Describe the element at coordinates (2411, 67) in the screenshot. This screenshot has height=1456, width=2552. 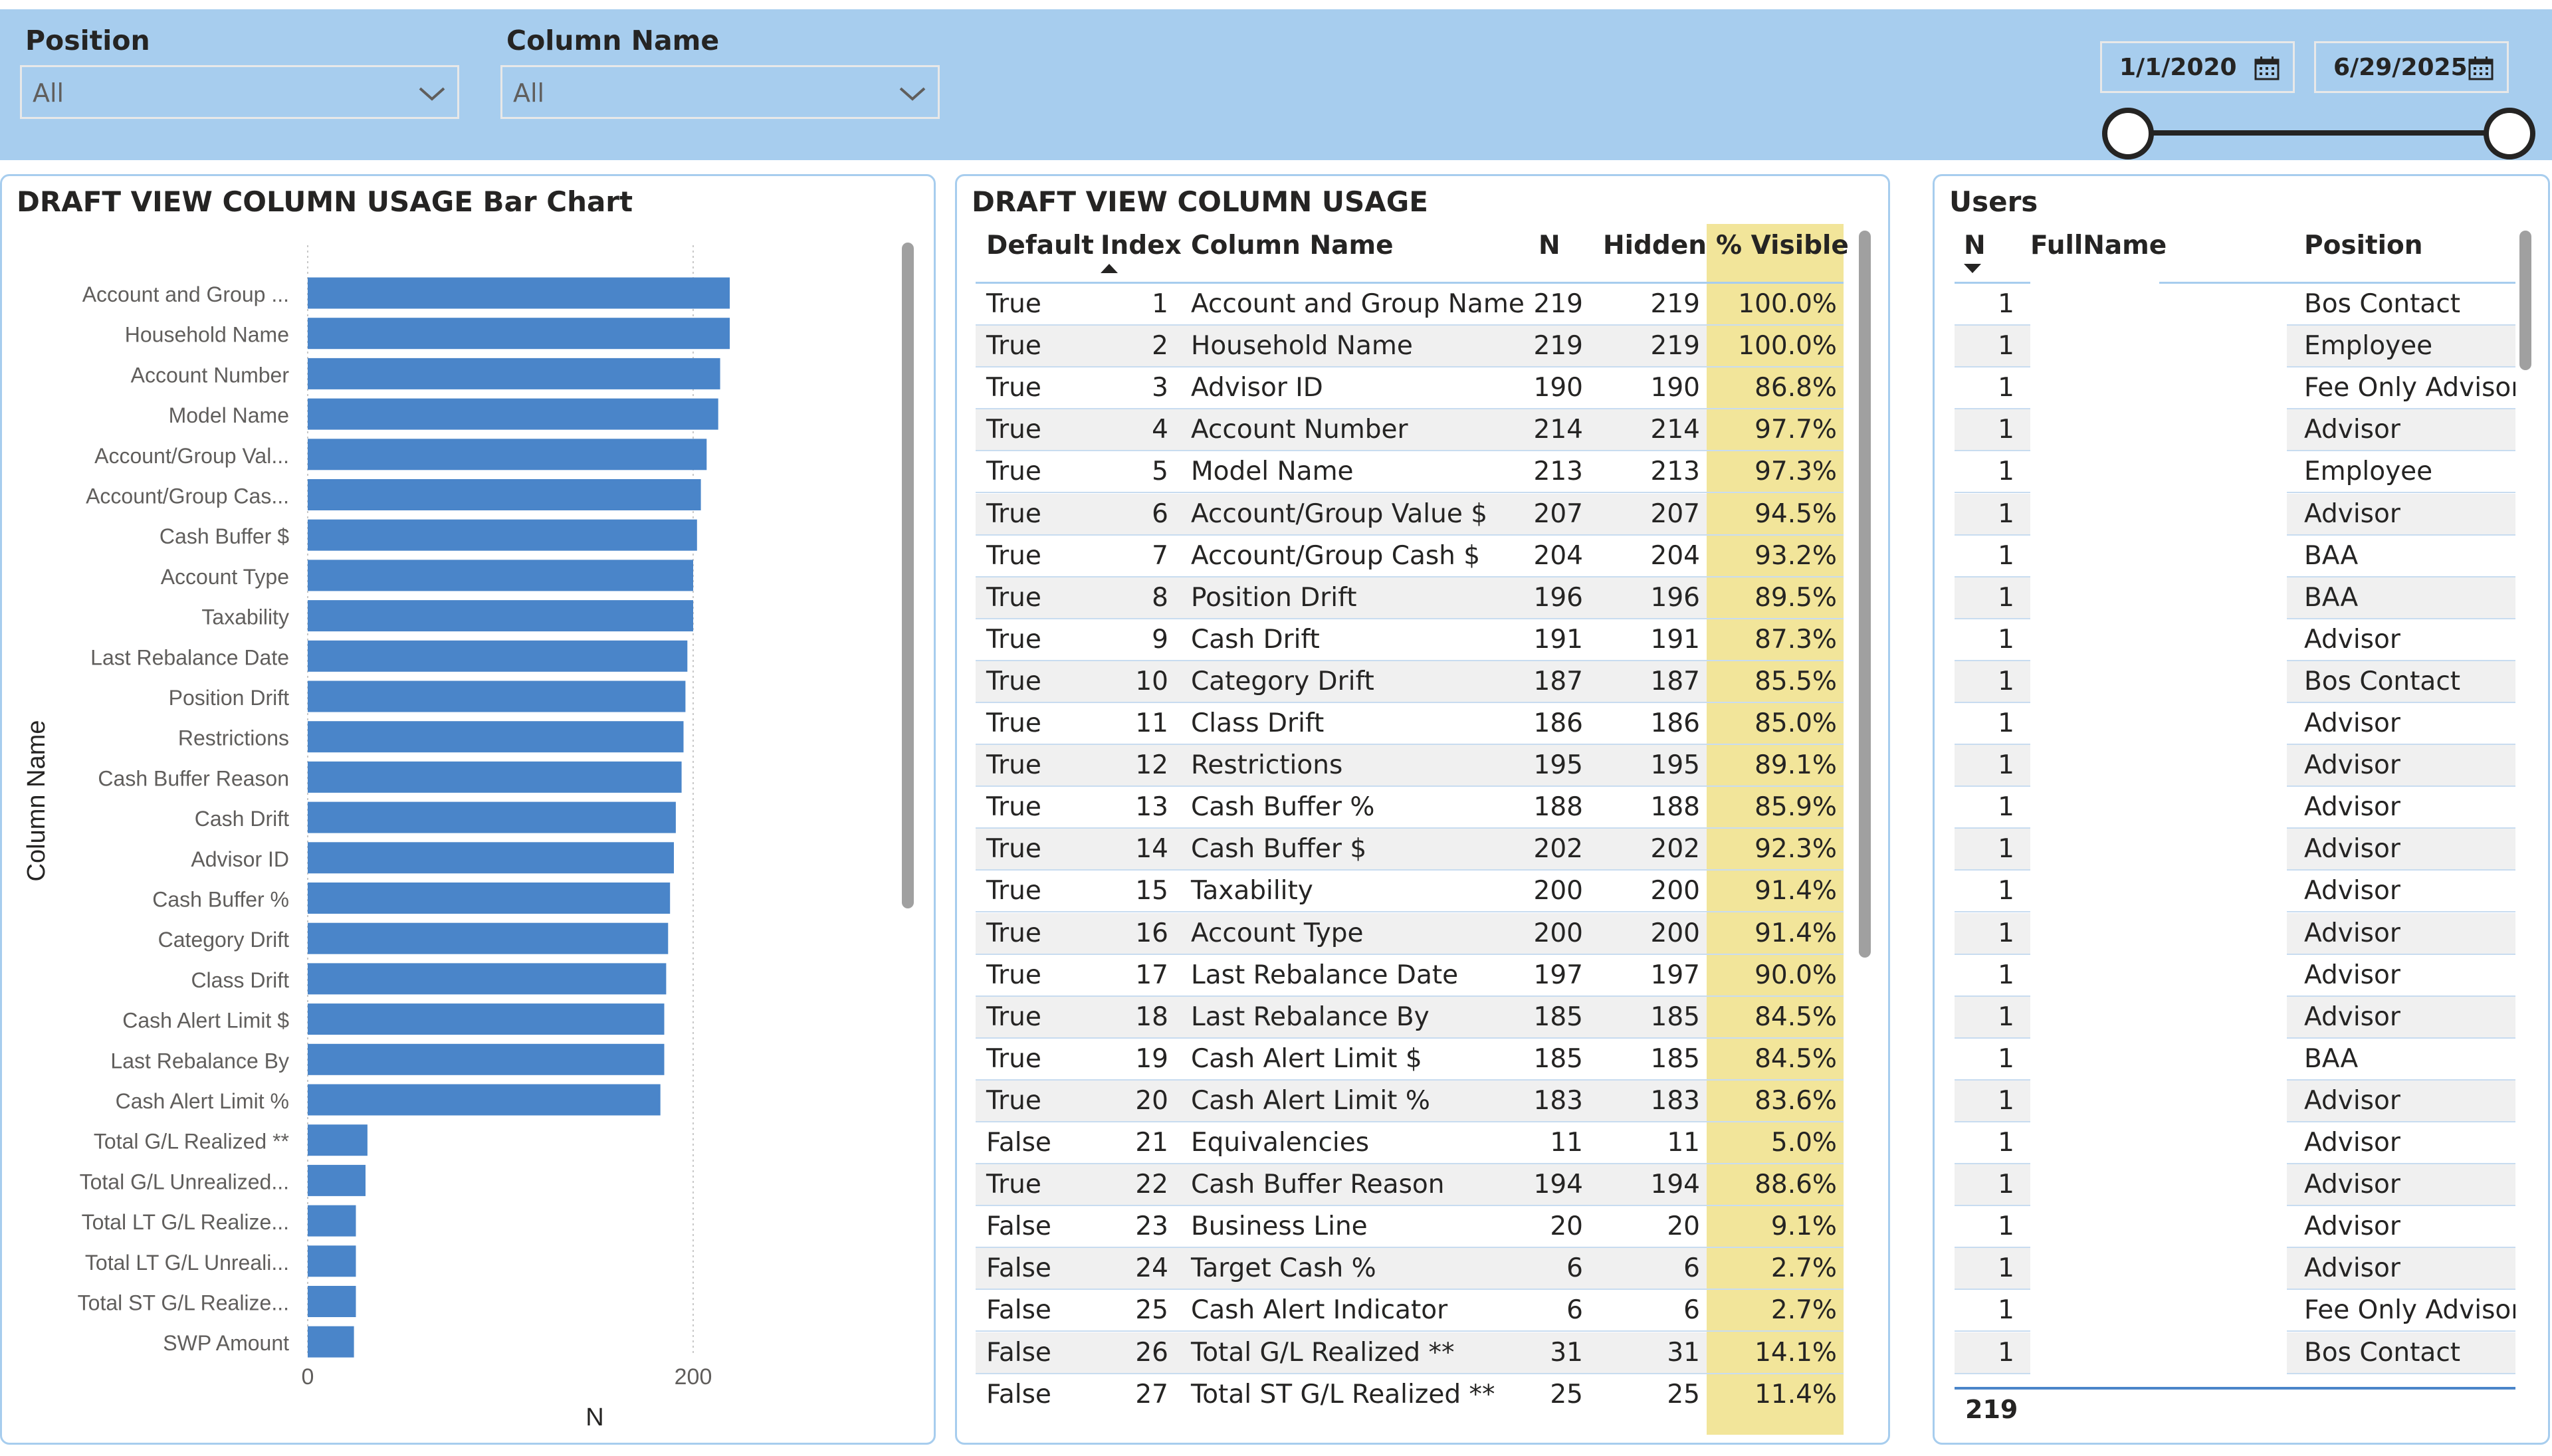
I see `end-date-input: 6/29/2025` at that location.